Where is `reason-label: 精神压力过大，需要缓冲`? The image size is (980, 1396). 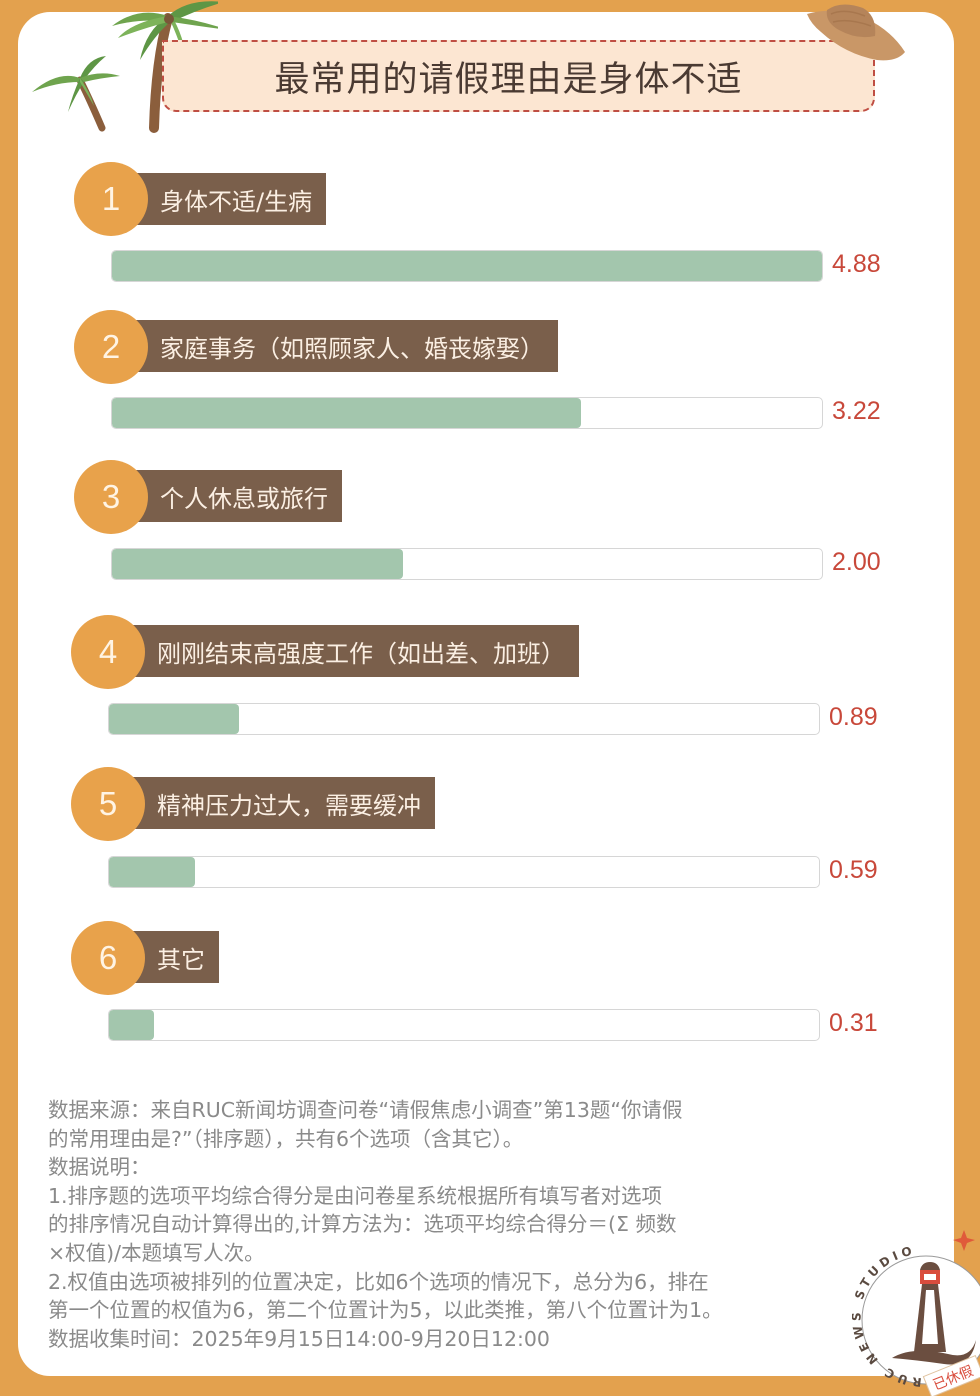 reason-label: 精神压力过大，需要缓冲 is located at coordinates (283, 803).